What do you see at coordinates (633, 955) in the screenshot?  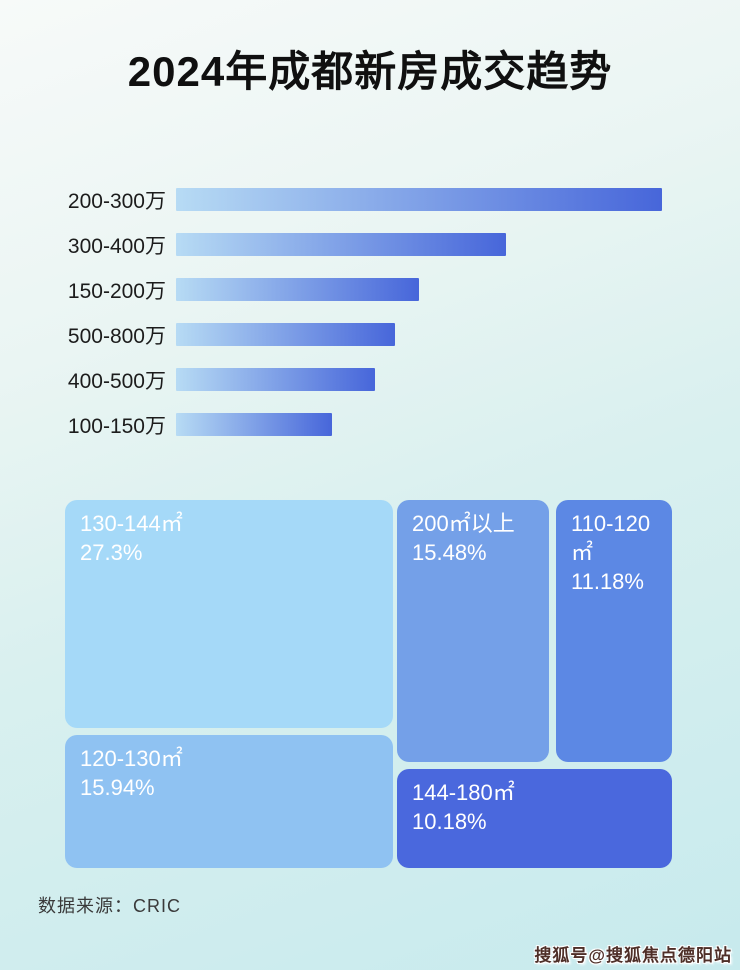 I see `watermark-text: 搜狐号@搜狐焦点德阳站` at bounding box center [633, 955].